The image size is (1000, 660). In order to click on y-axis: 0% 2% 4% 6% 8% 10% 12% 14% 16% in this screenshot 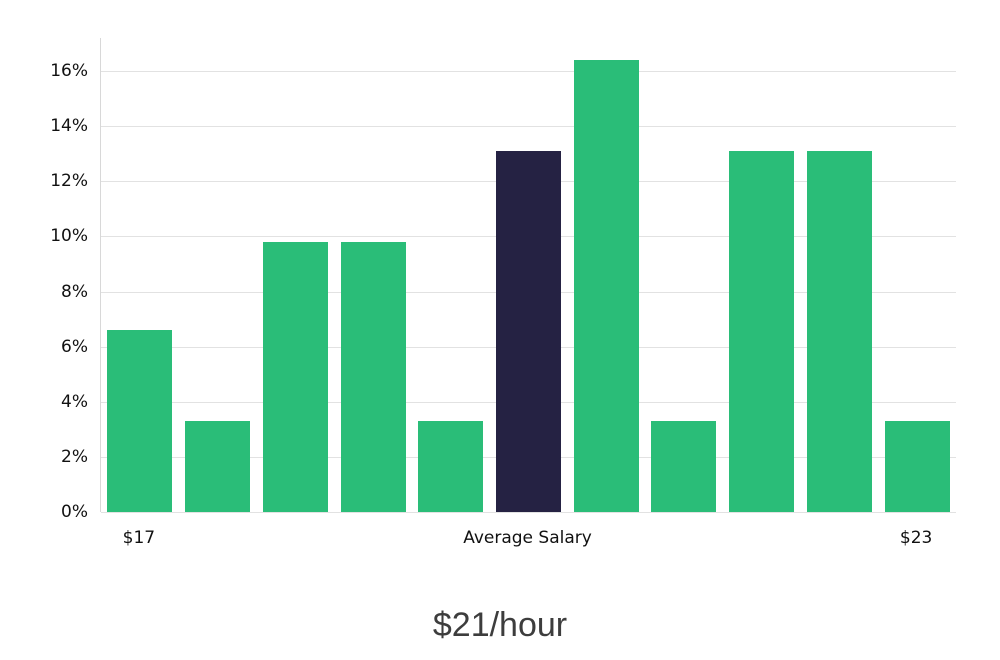, I will do `click(44, 280)`.